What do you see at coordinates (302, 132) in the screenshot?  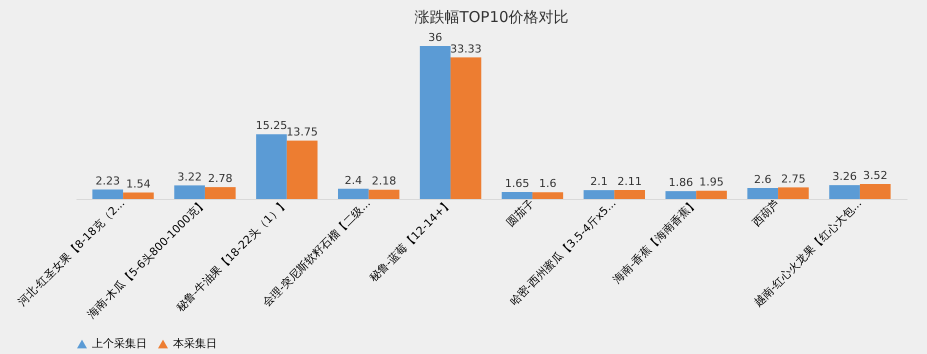 I see `data-label: 13.75` at bounding box center [302, 132].